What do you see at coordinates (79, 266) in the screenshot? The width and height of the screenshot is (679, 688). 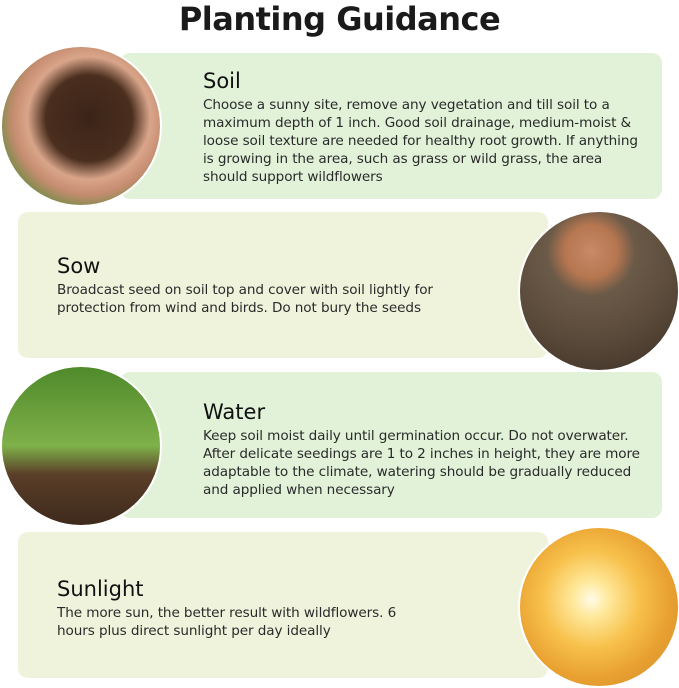 I see `sow-title: Sow` at bounding box center [79, 266].